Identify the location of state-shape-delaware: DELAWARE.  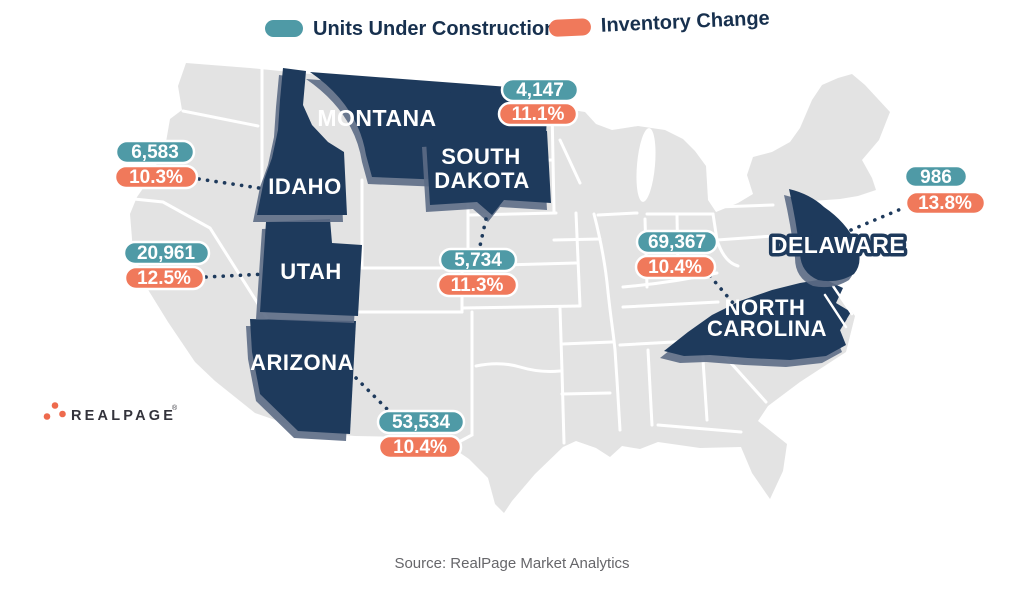
(837, 238).